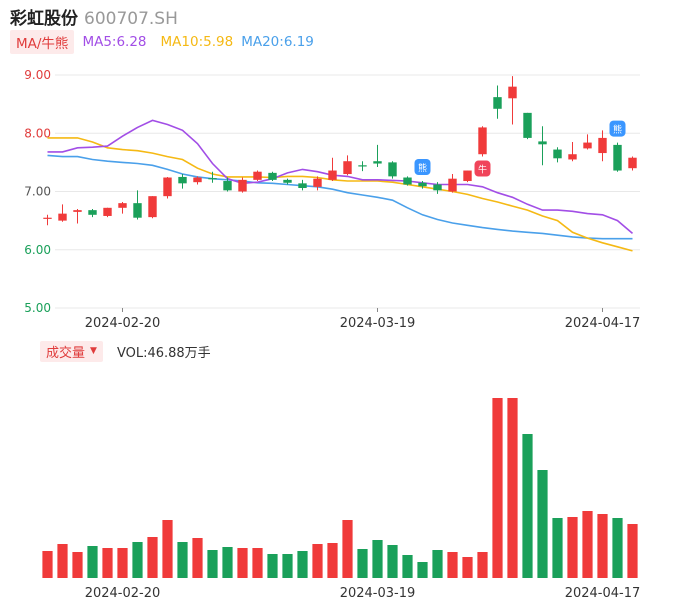 This screenshot has height=606, width=686. I want to click on volume-x-tick-label: 2024-03-19, so click(378, 593).